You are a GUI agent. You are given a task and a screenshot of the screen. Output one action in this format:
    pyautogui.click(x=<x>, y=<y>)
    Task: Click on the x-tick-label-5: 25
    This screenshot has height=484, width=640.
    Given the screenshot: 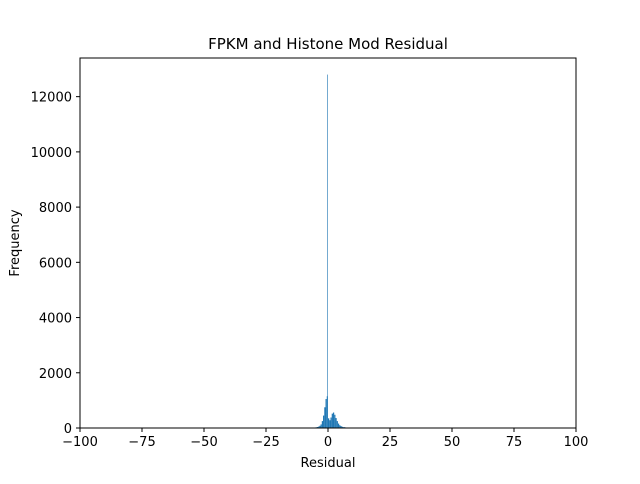 What is the action you would take?
    pyautogui.click(x=390, y=442)
    